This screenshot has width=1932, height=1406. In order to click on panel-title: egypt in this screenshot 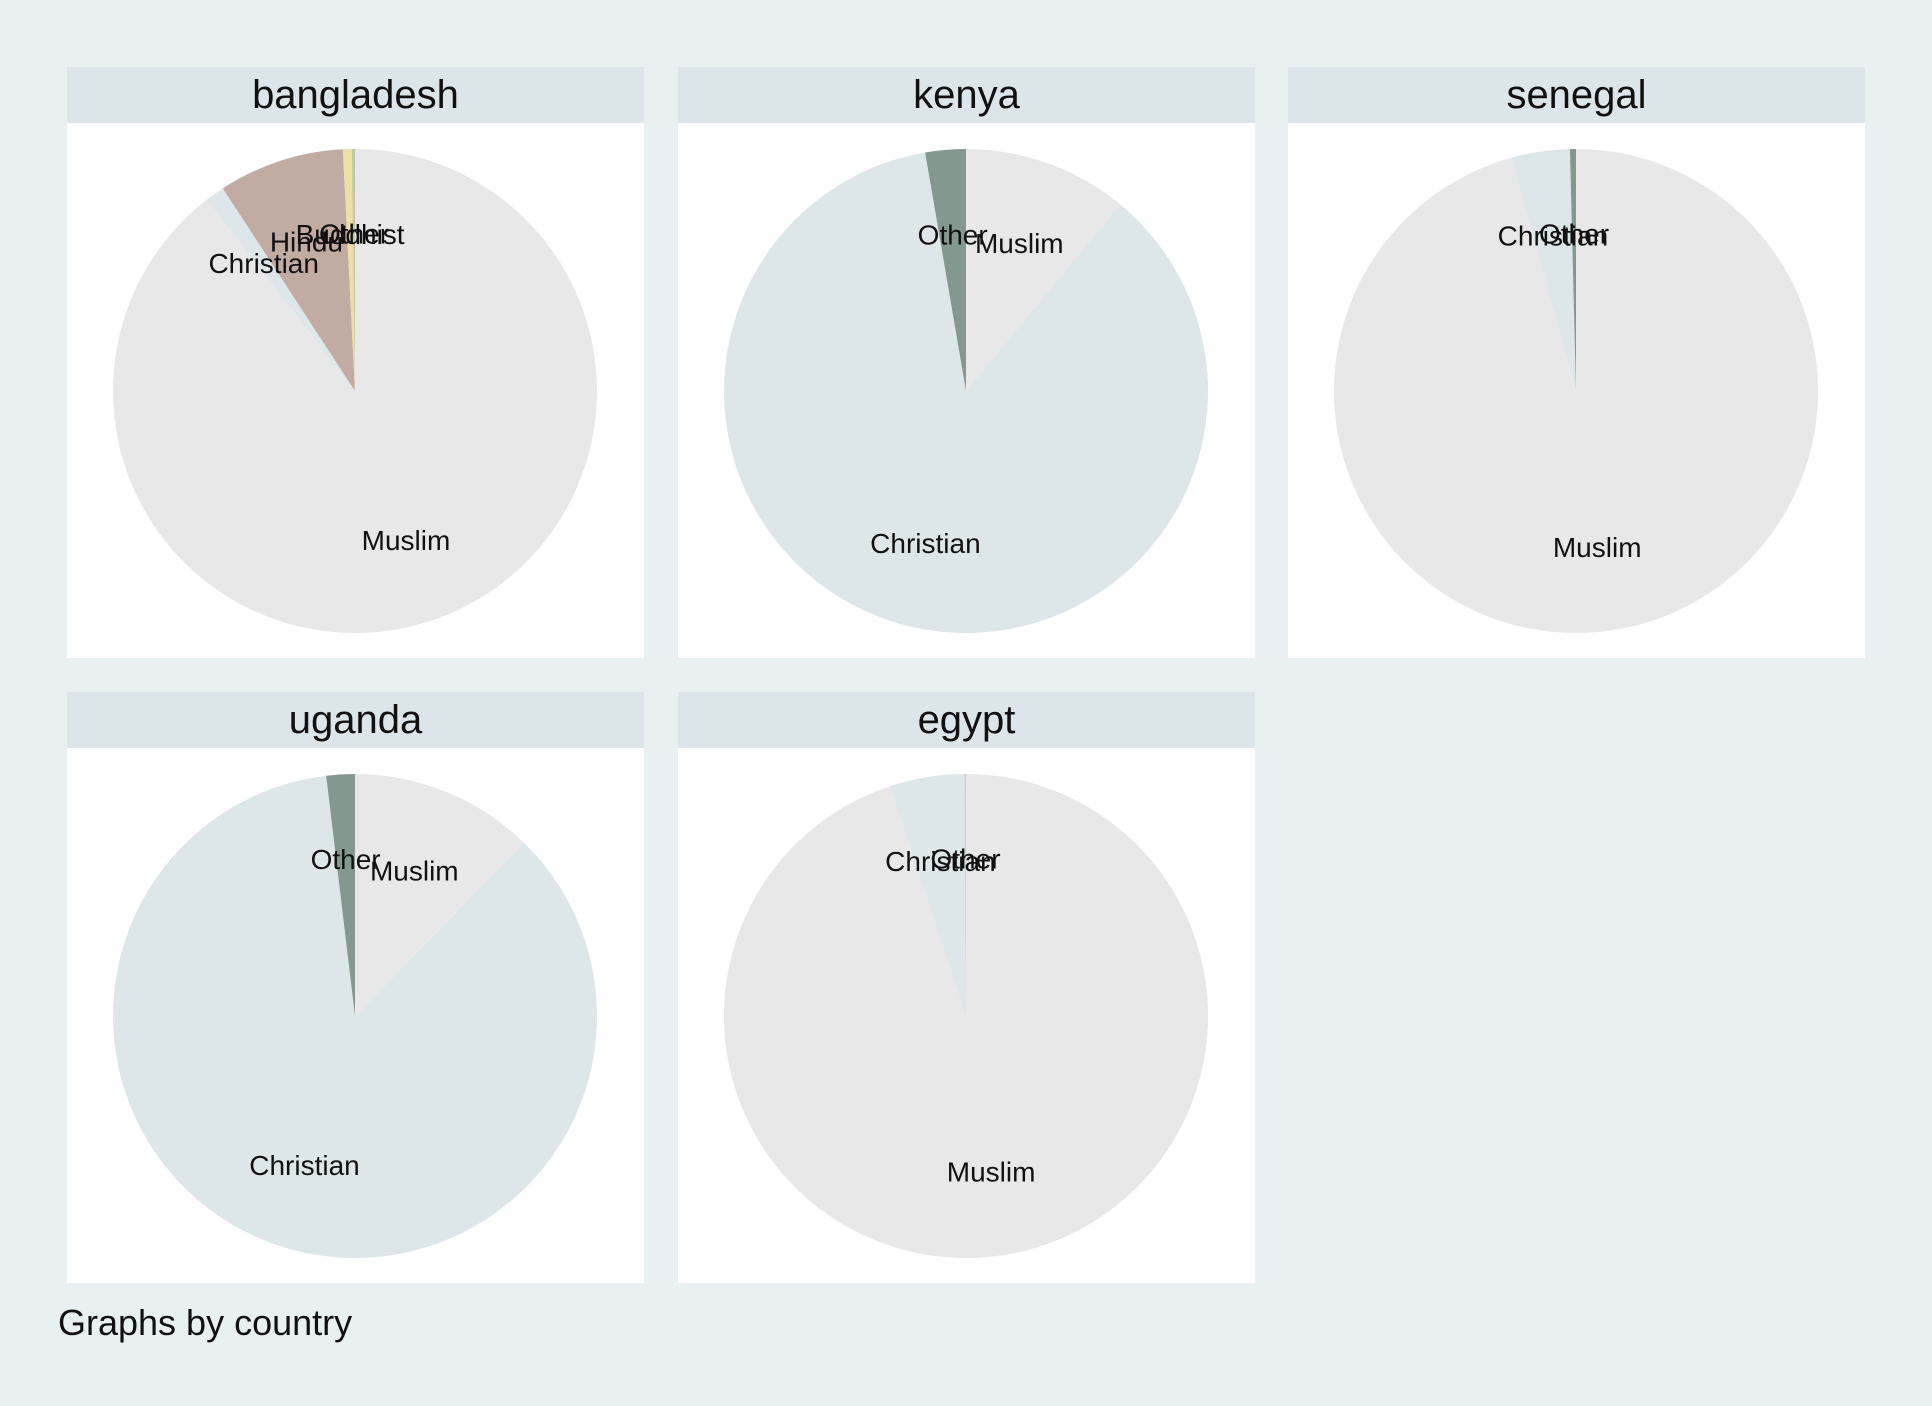, I will do `click(966, 720)`.